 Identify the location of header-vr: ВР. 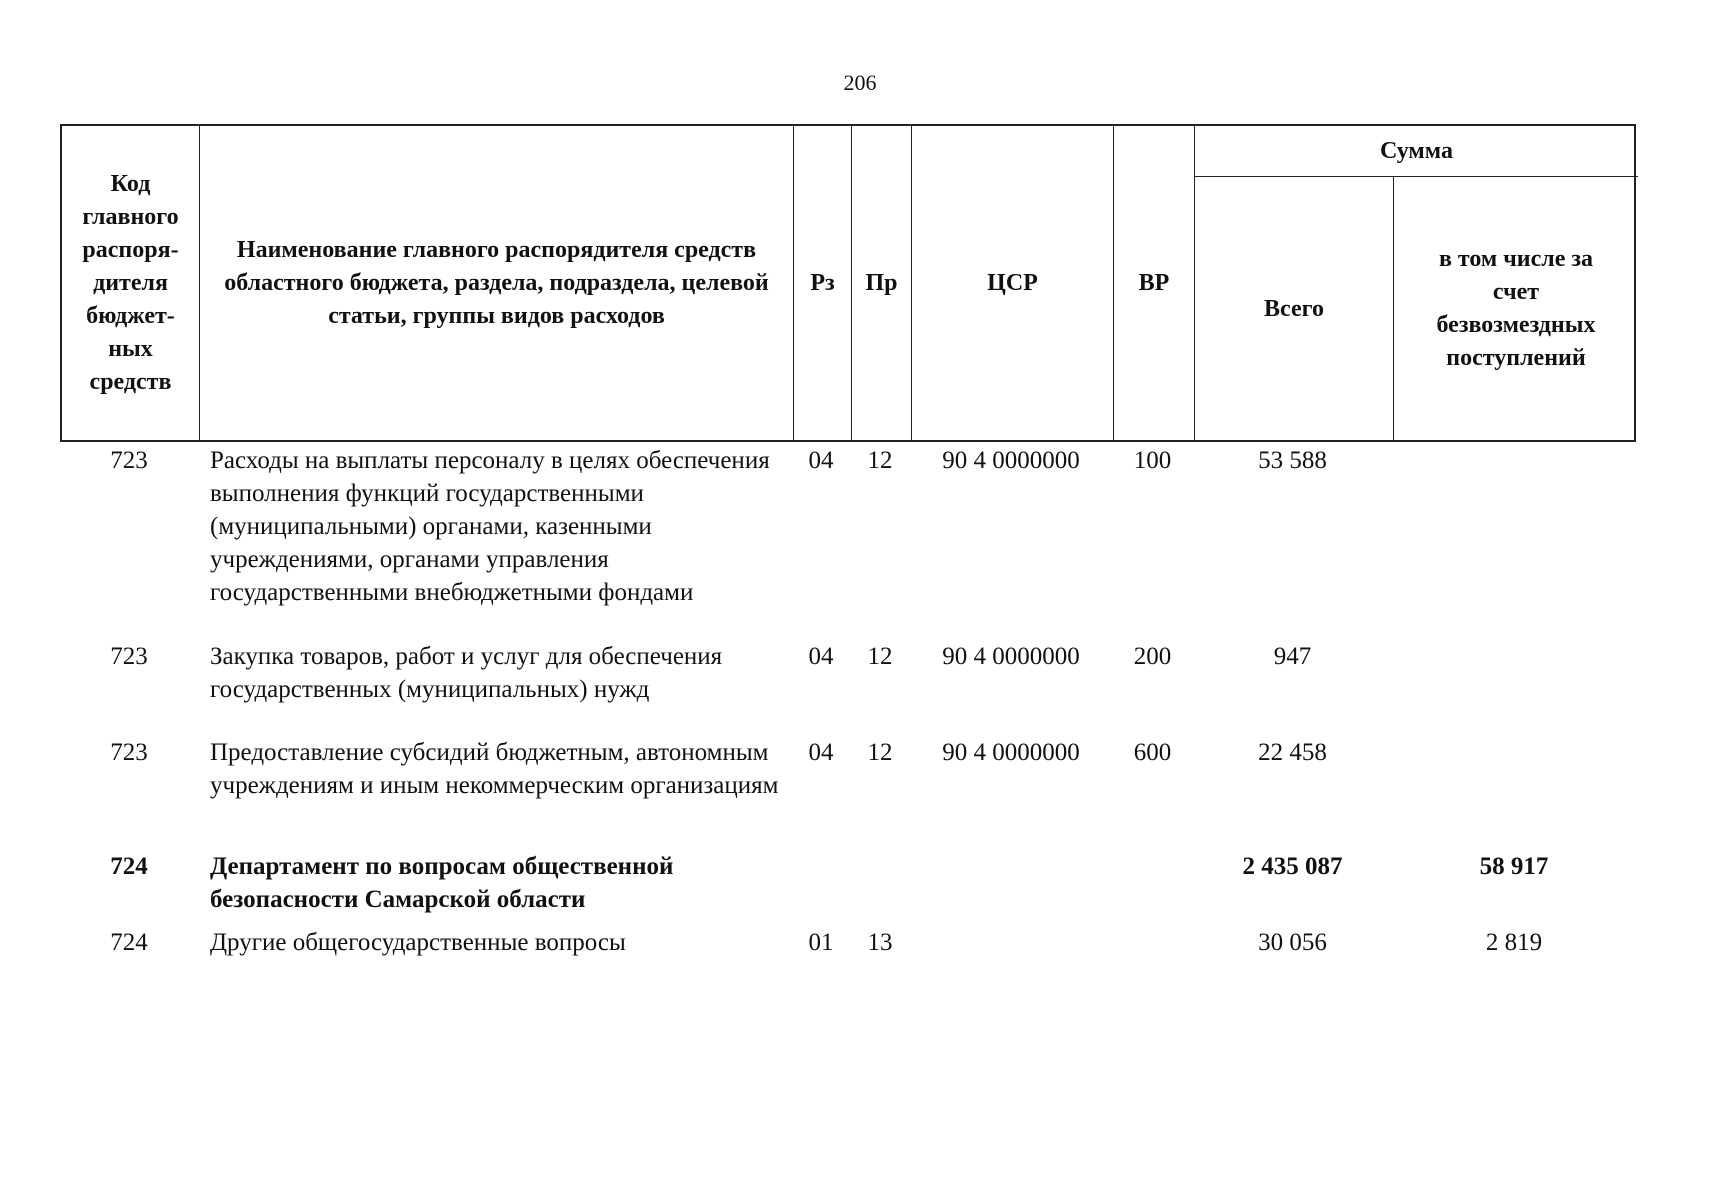
(1154, 283).